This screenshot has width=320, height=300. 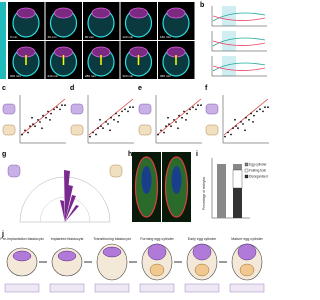 I want to click on panel-letter: d, so click(x=72, y=88).